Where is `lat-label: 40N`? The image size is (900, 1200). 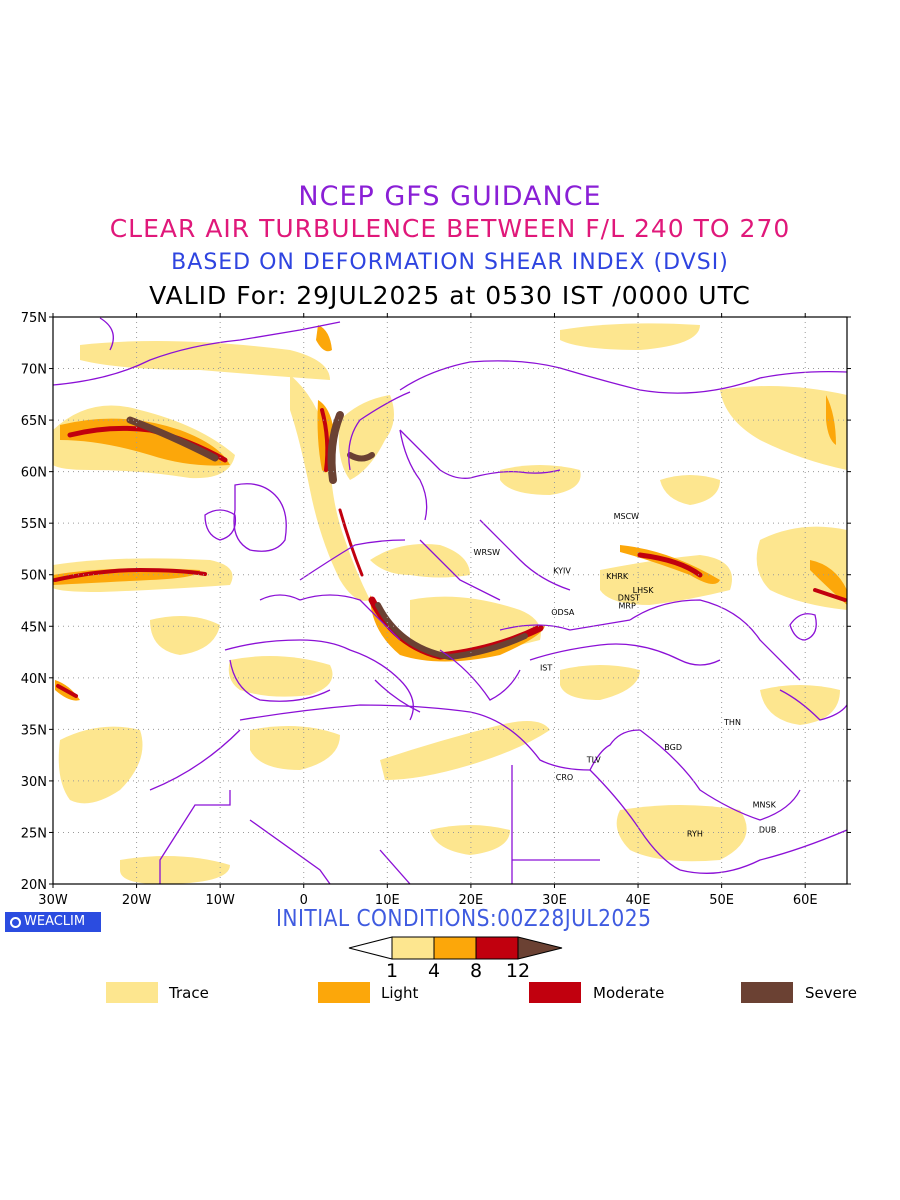
lat-label: 40N is located at coordinates (34, 679).